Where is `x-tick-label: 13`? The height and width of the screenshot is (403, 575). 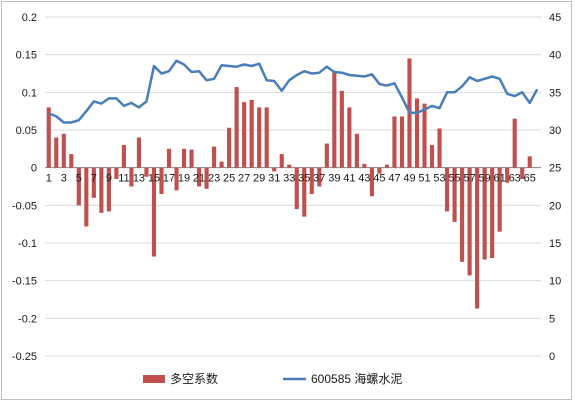
x-tick-label: 13 is located at coordinates (139, 179).